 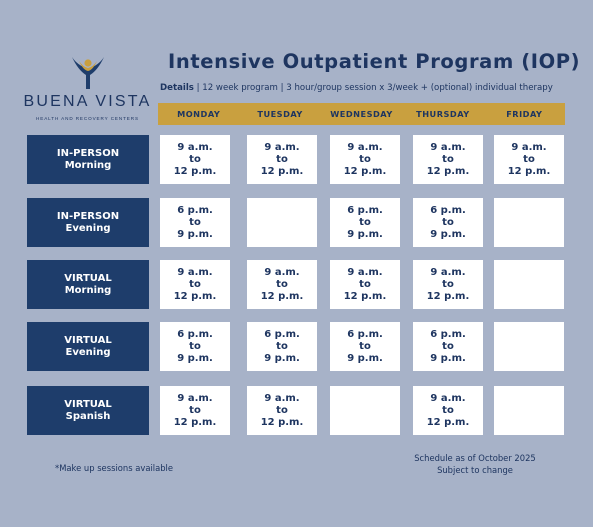 I want to click on row-label: VIRTUAL Morning, so click(x=88, y=284).